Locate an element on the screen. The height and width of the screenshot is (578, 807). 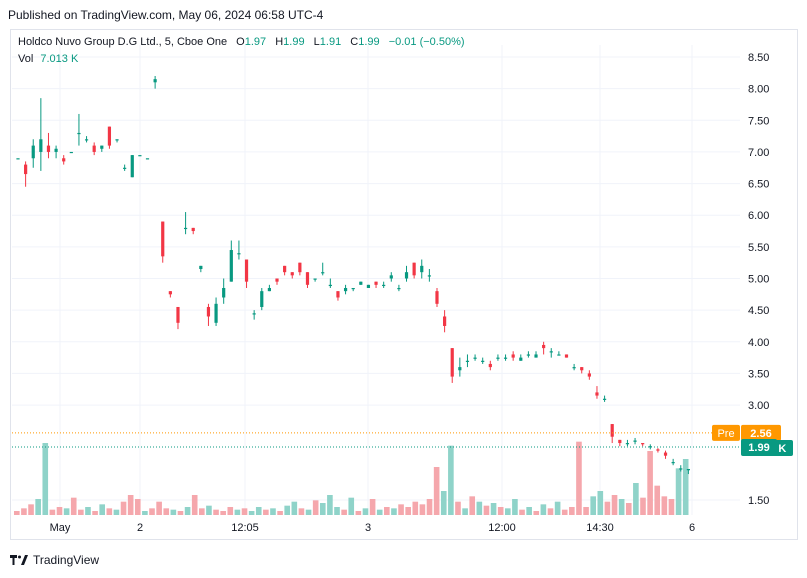
pre-label: Pre is located at coordinates (725, 434).